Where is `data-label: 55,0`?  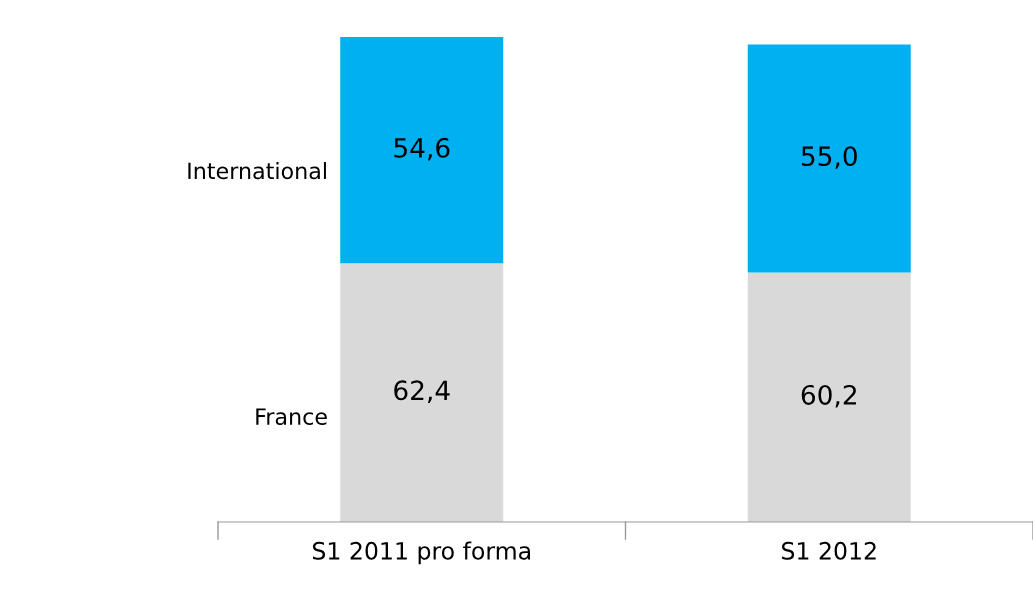 data-label: 55,0 is located at coordinates (829, 157).